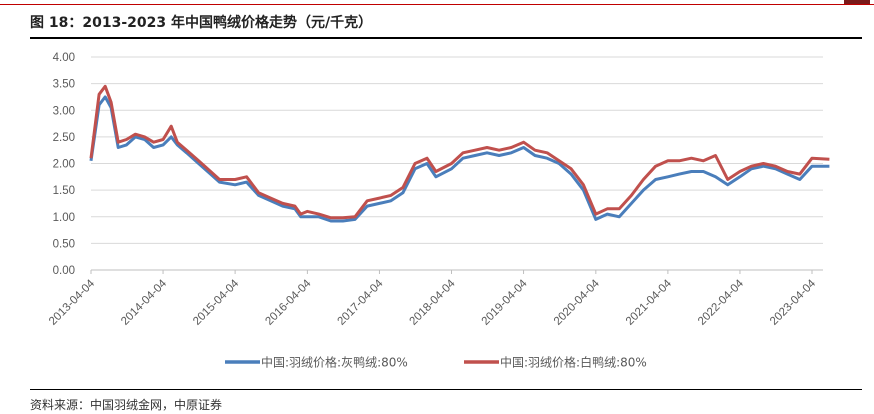 The width and height of the screenshot is (874, 414). What do you see at coordinates (649, 302) in the screenshot?
I see `x-tick-label: 2021-04-04` at bounding box center [649, 302].